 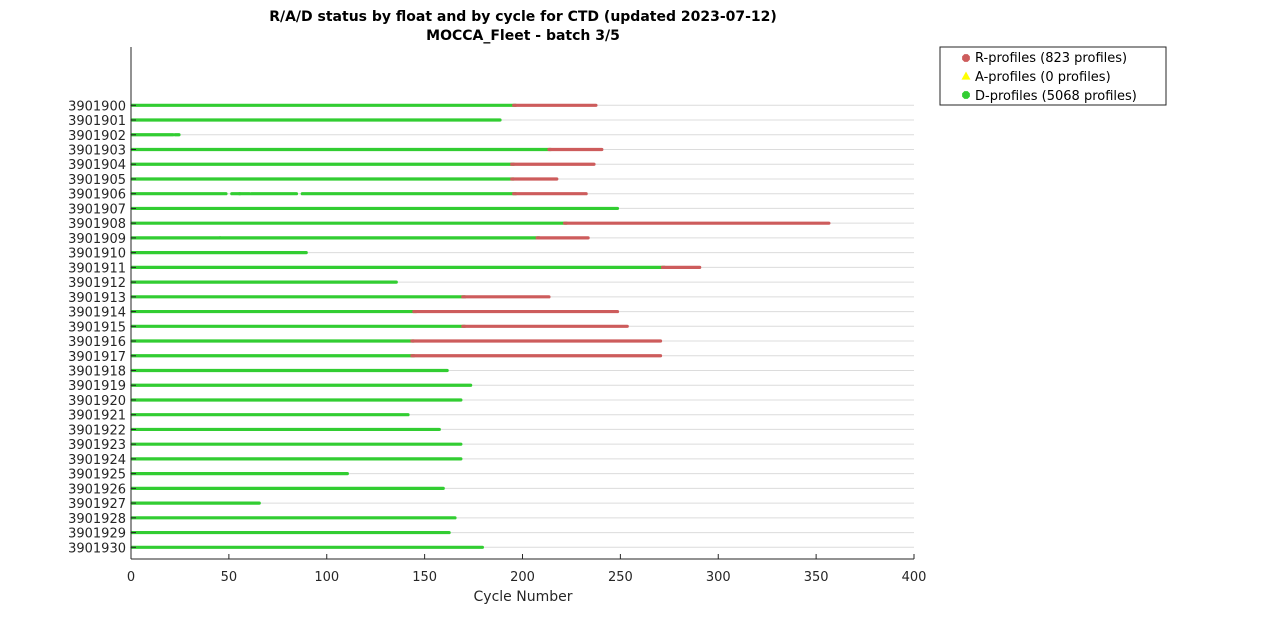 What do you see at coordinates (97, 106) in the screenshot?
I see `y-tick-label: 3901900` at bounding box center [97, 106].